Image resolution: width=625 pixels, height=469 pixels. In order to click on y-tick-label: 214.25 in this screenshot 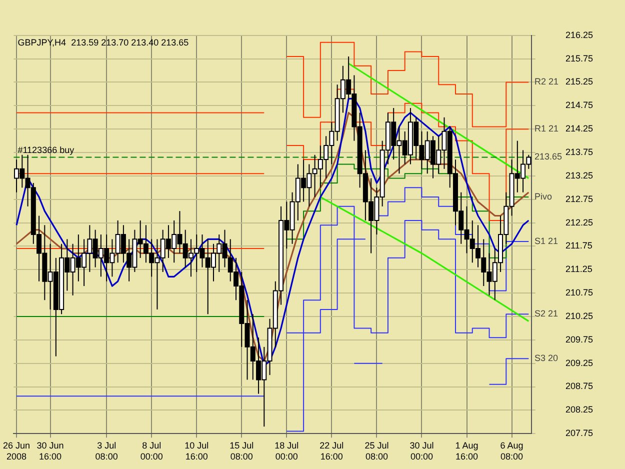, I will do `click(579, 129)`.